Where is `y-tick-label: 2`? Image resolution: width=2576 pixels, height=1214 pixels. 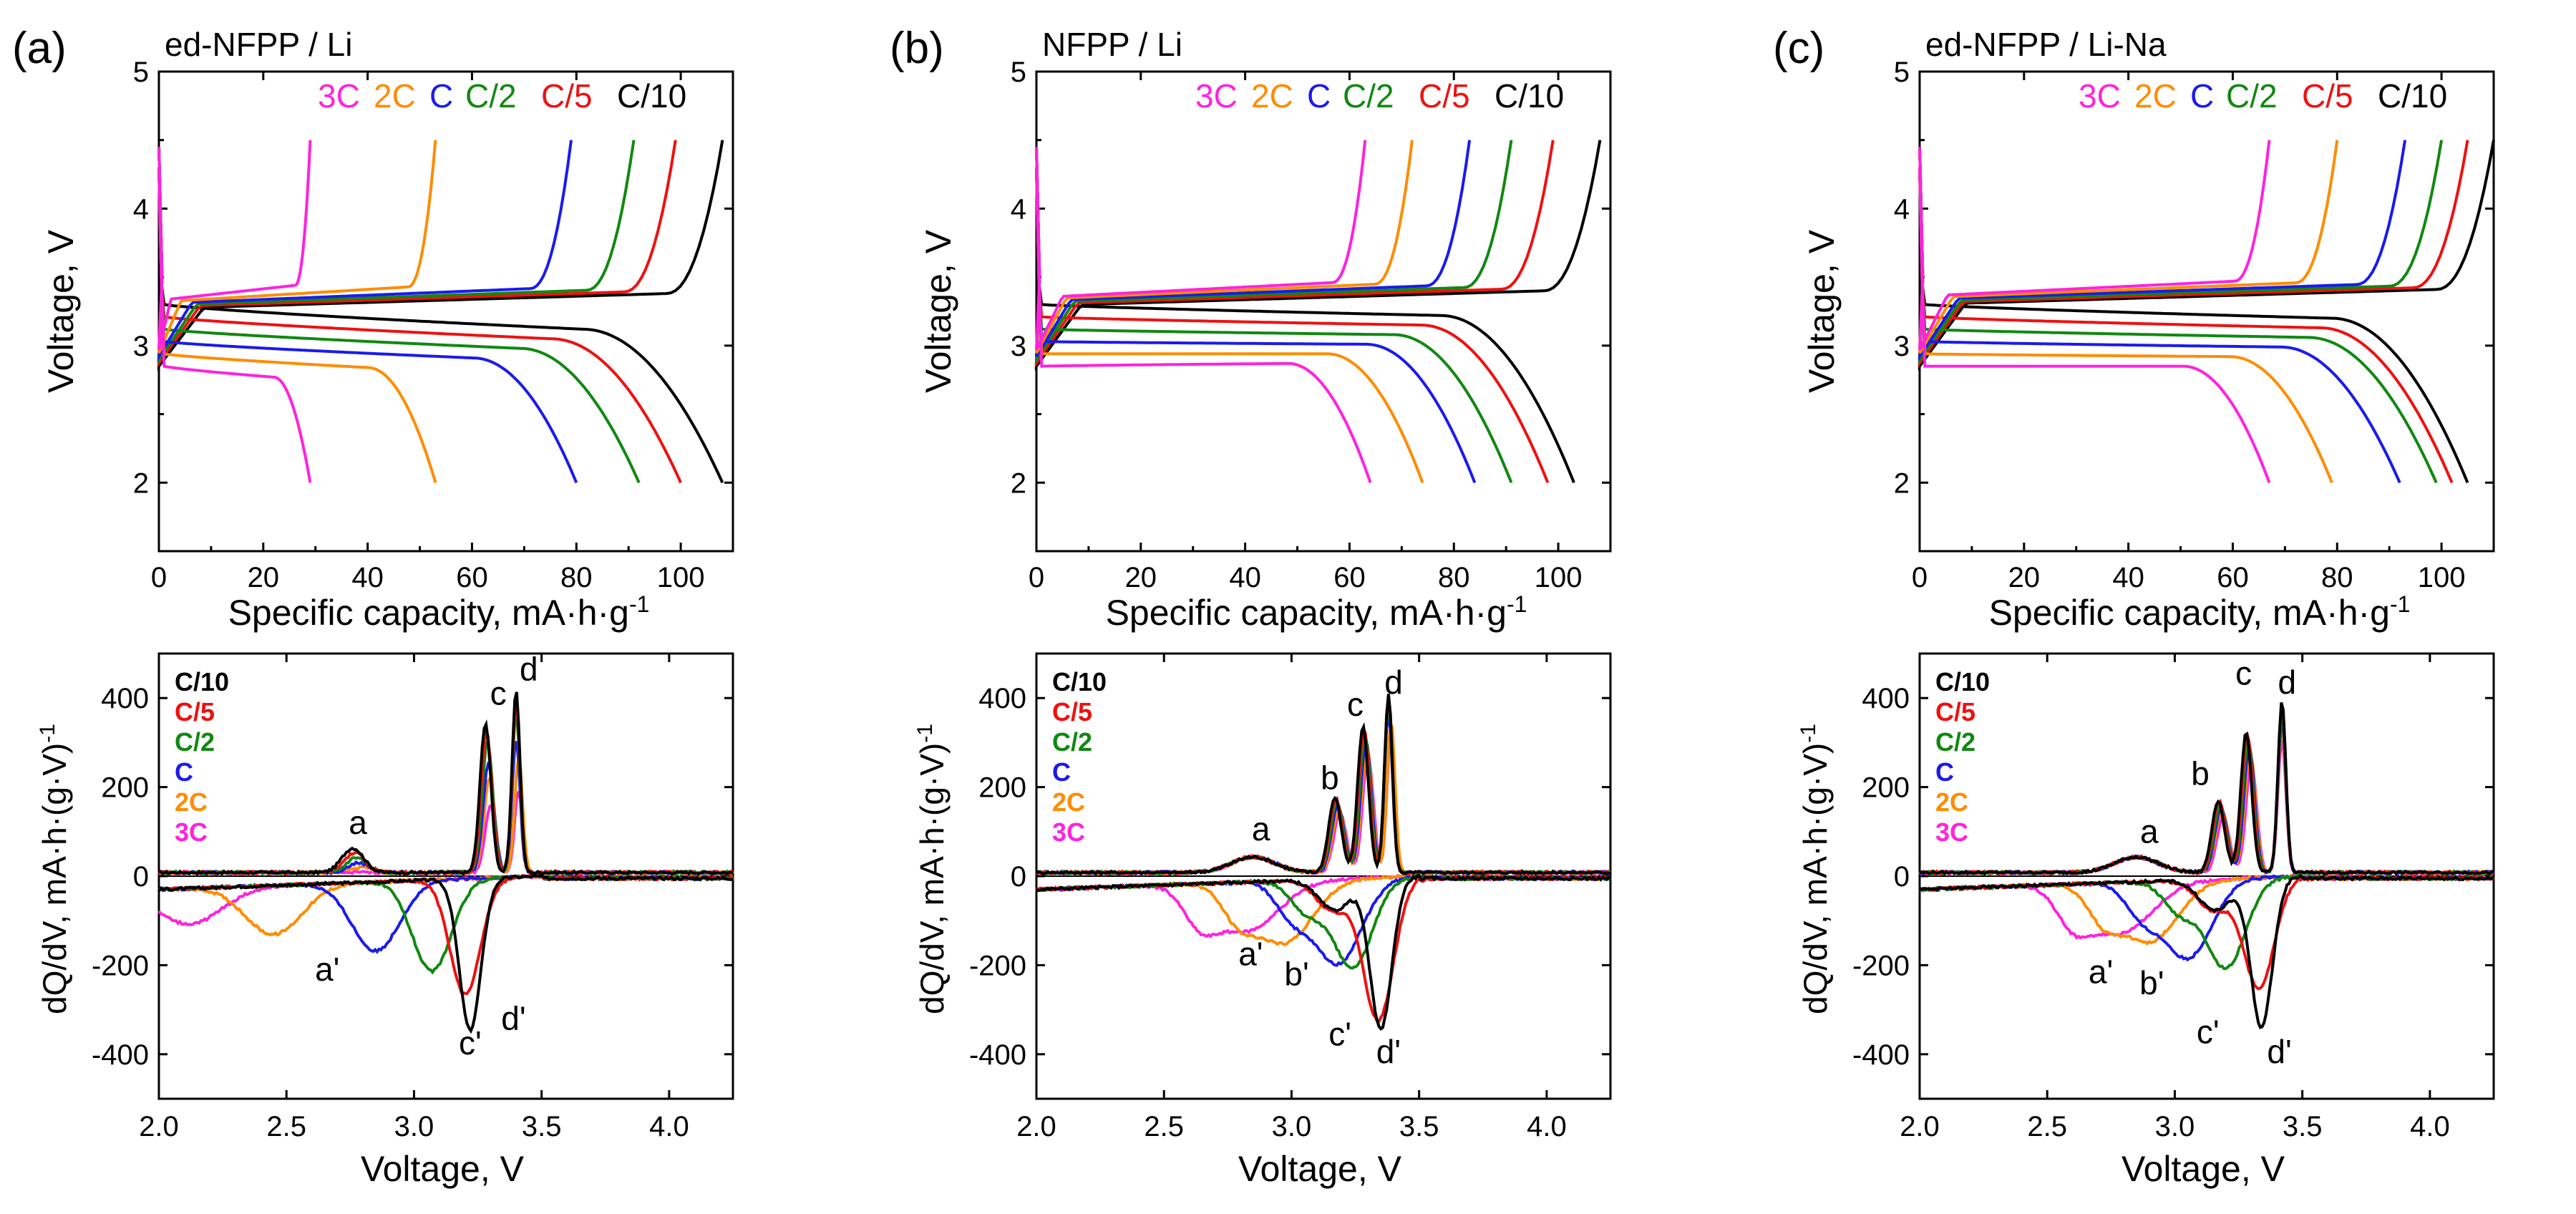
y-tick-label: 2 is located at coordinates (1018, 483).